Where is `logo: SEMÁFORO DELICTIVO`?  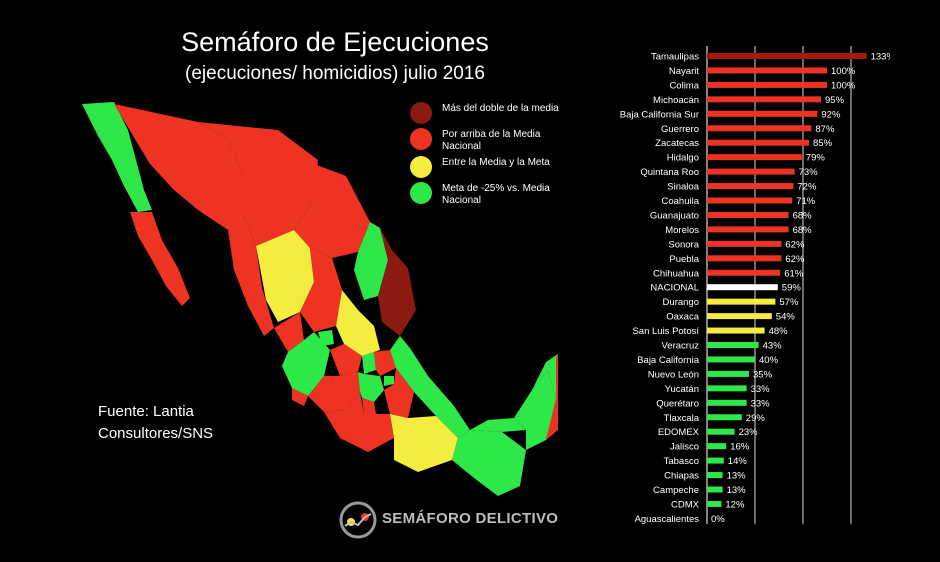
logo: SEMÁFORO DELICTIVO is located at coordinates (448, 520).